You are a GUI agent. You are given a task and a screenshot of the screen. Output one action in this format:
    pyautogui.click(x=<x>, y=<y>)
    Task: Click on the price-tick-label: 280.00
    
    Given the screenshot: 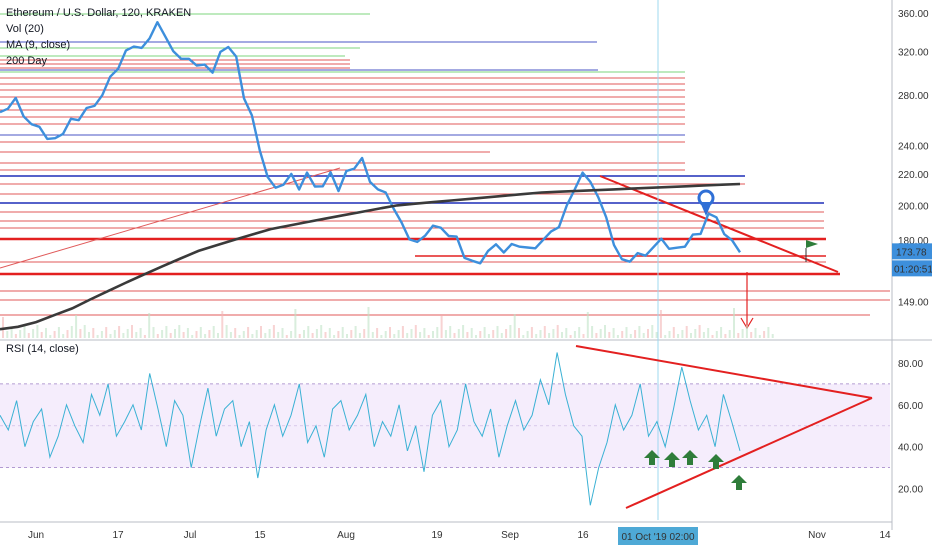 What is the action you would take?
    pyautogui.click(x=913, y=96)
    